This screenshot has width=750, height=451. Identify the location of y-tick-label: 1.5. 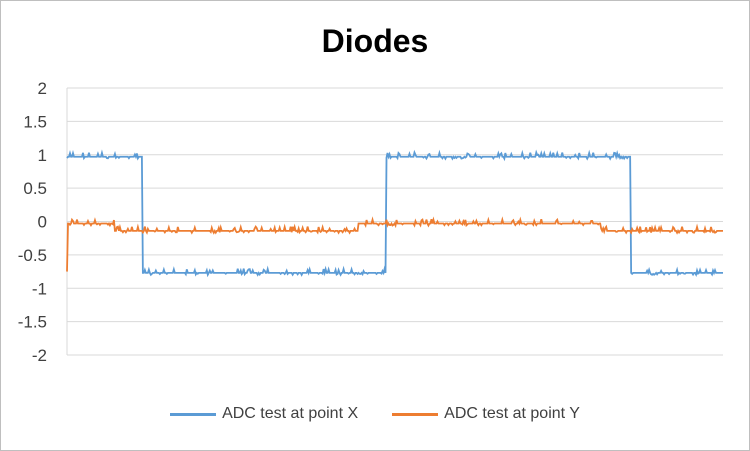
(35, 121).